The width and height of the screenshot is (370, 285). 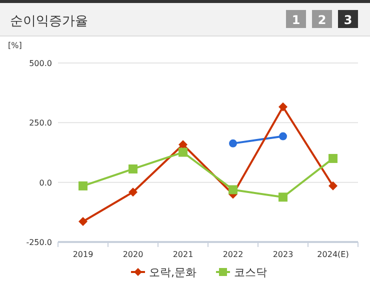 I want to click on x-tick-label: 2023, so click(x=283, y=254).